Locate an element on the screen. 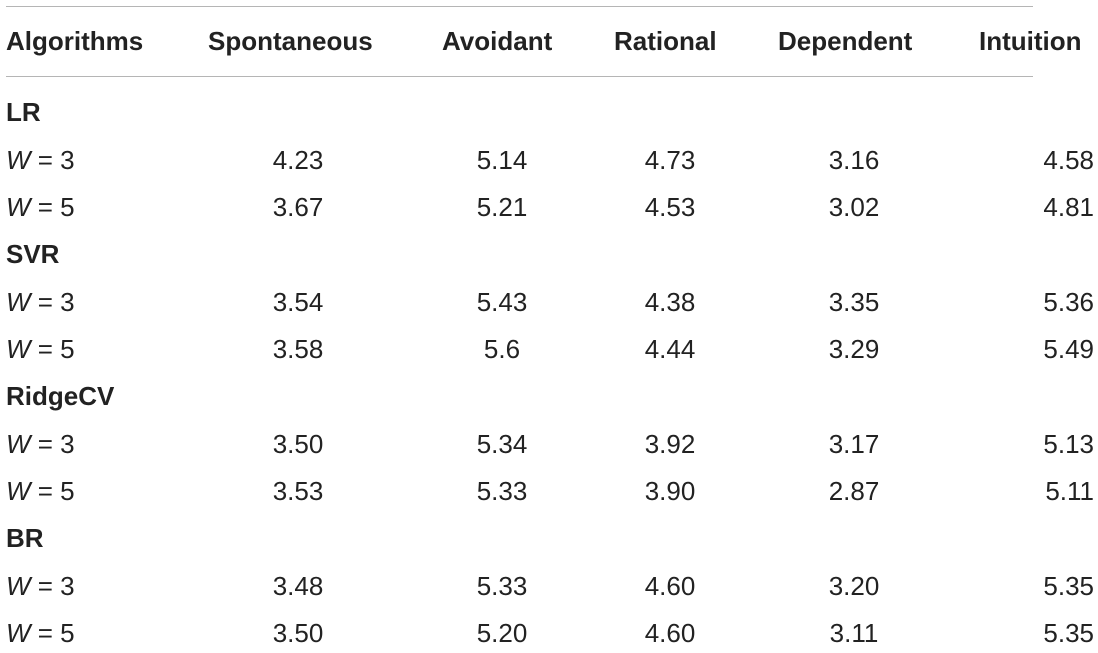  header-spontaneous: Spontaneous is located at coordinates (290, 41).